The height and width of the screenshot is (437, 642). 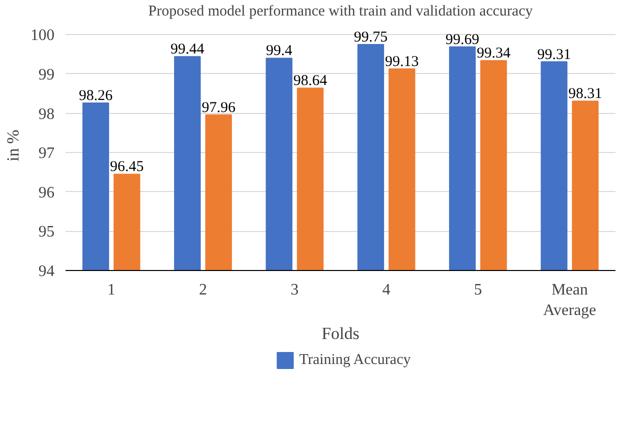 What do you see at coordinates (42, 35) in the screenshot?
I see `y-tick-label: 100` at bounding box center [42, 35].